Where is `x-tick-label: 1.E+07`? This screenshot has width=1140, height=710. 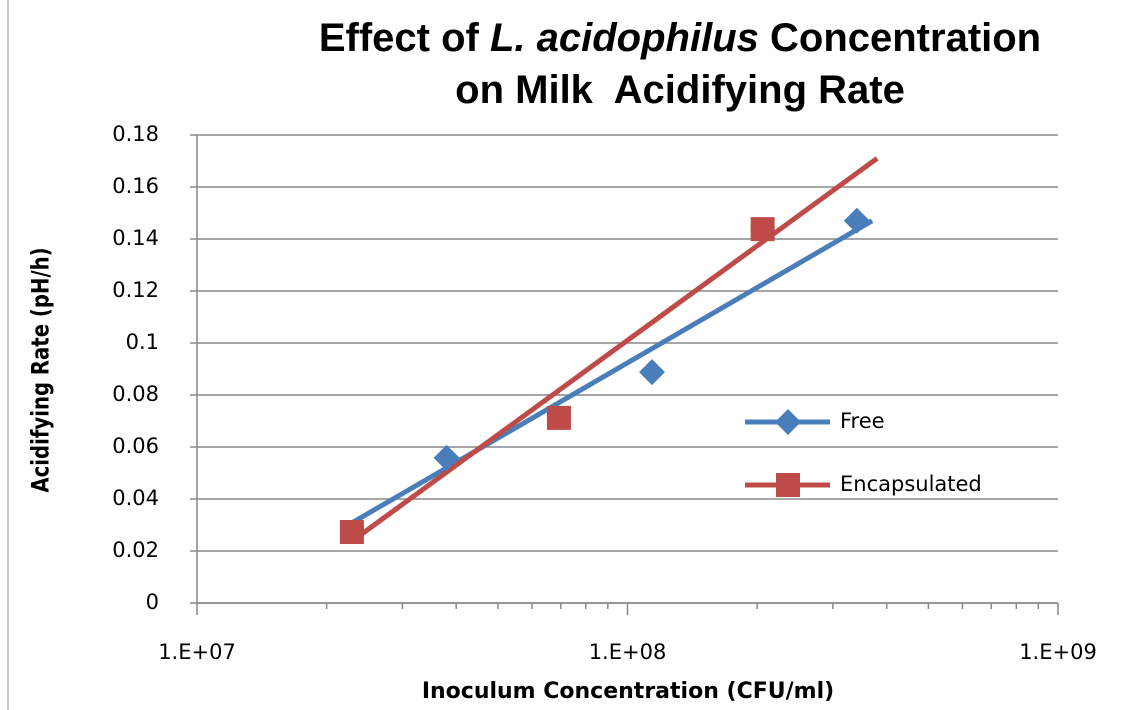
x-tick-label: 1.E+07 is located at coordinates (197, 652).